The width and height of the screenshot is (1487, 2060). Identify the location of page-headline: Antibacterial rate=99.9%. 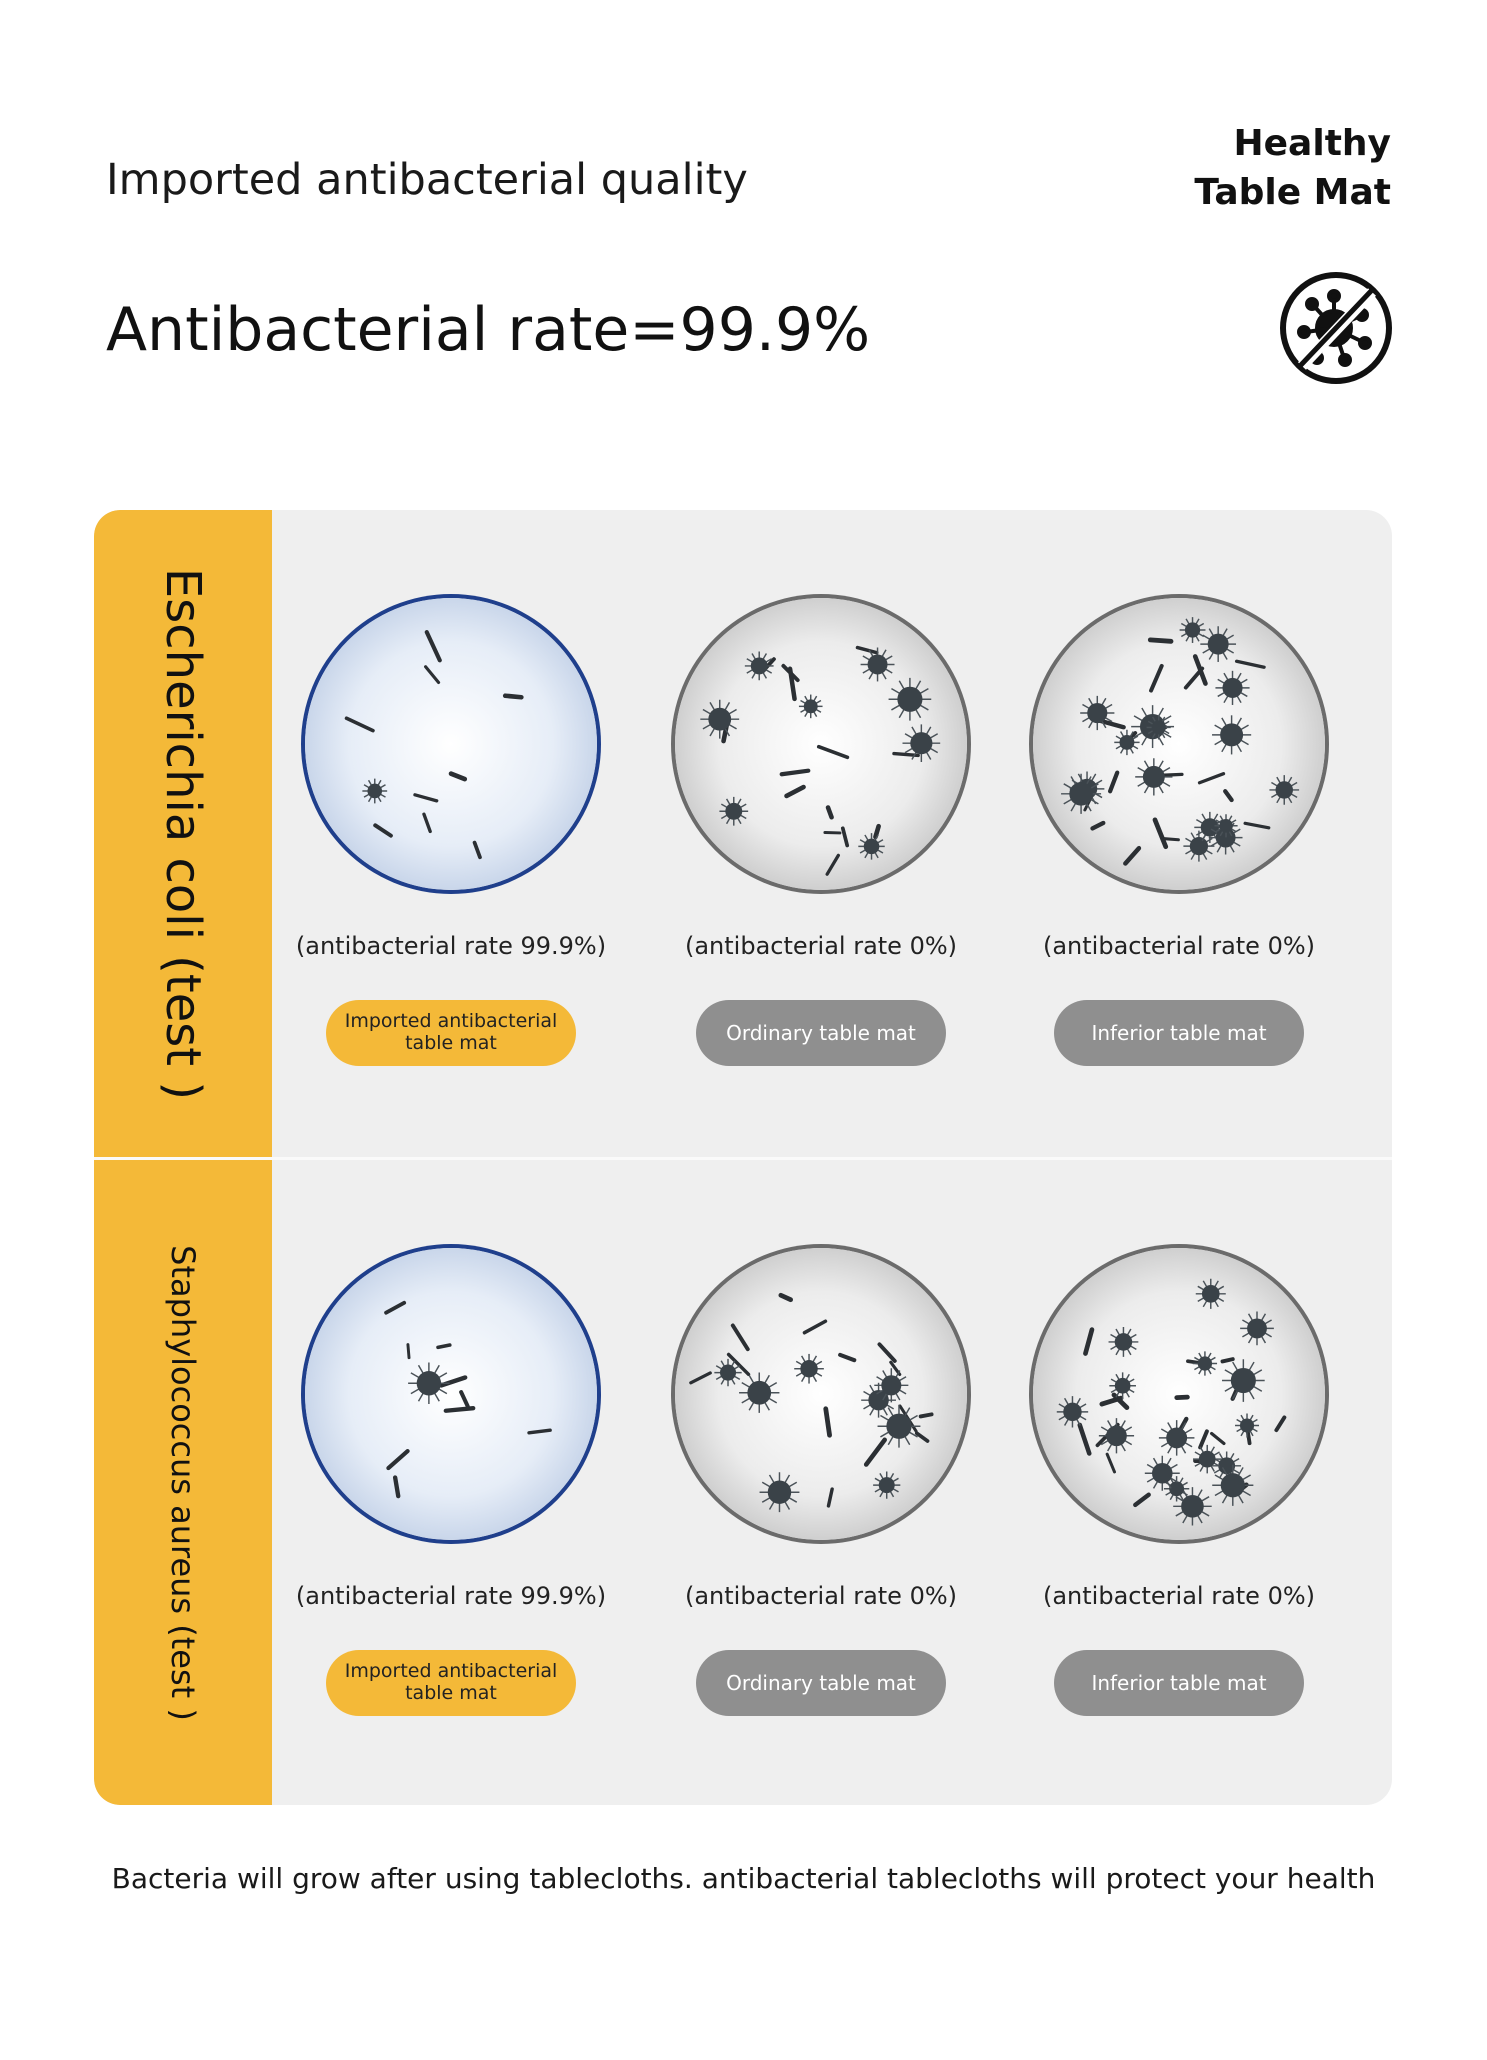
(488, 330).